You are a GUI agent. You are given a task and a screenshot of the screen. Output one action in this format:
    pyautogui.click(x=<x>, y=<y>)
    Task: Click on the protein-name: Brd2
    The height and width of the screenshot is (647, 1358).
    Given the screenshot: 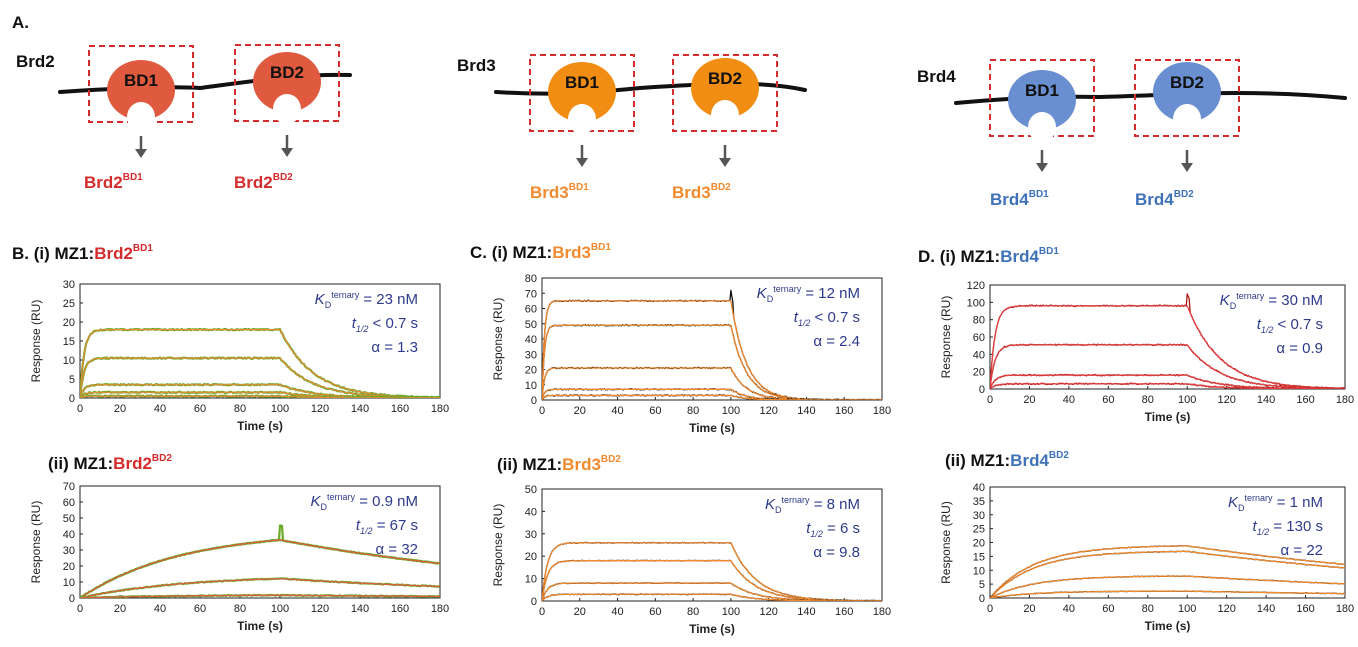 What is the action you would take?
    pyautogui.click(x=35, y=61)
    